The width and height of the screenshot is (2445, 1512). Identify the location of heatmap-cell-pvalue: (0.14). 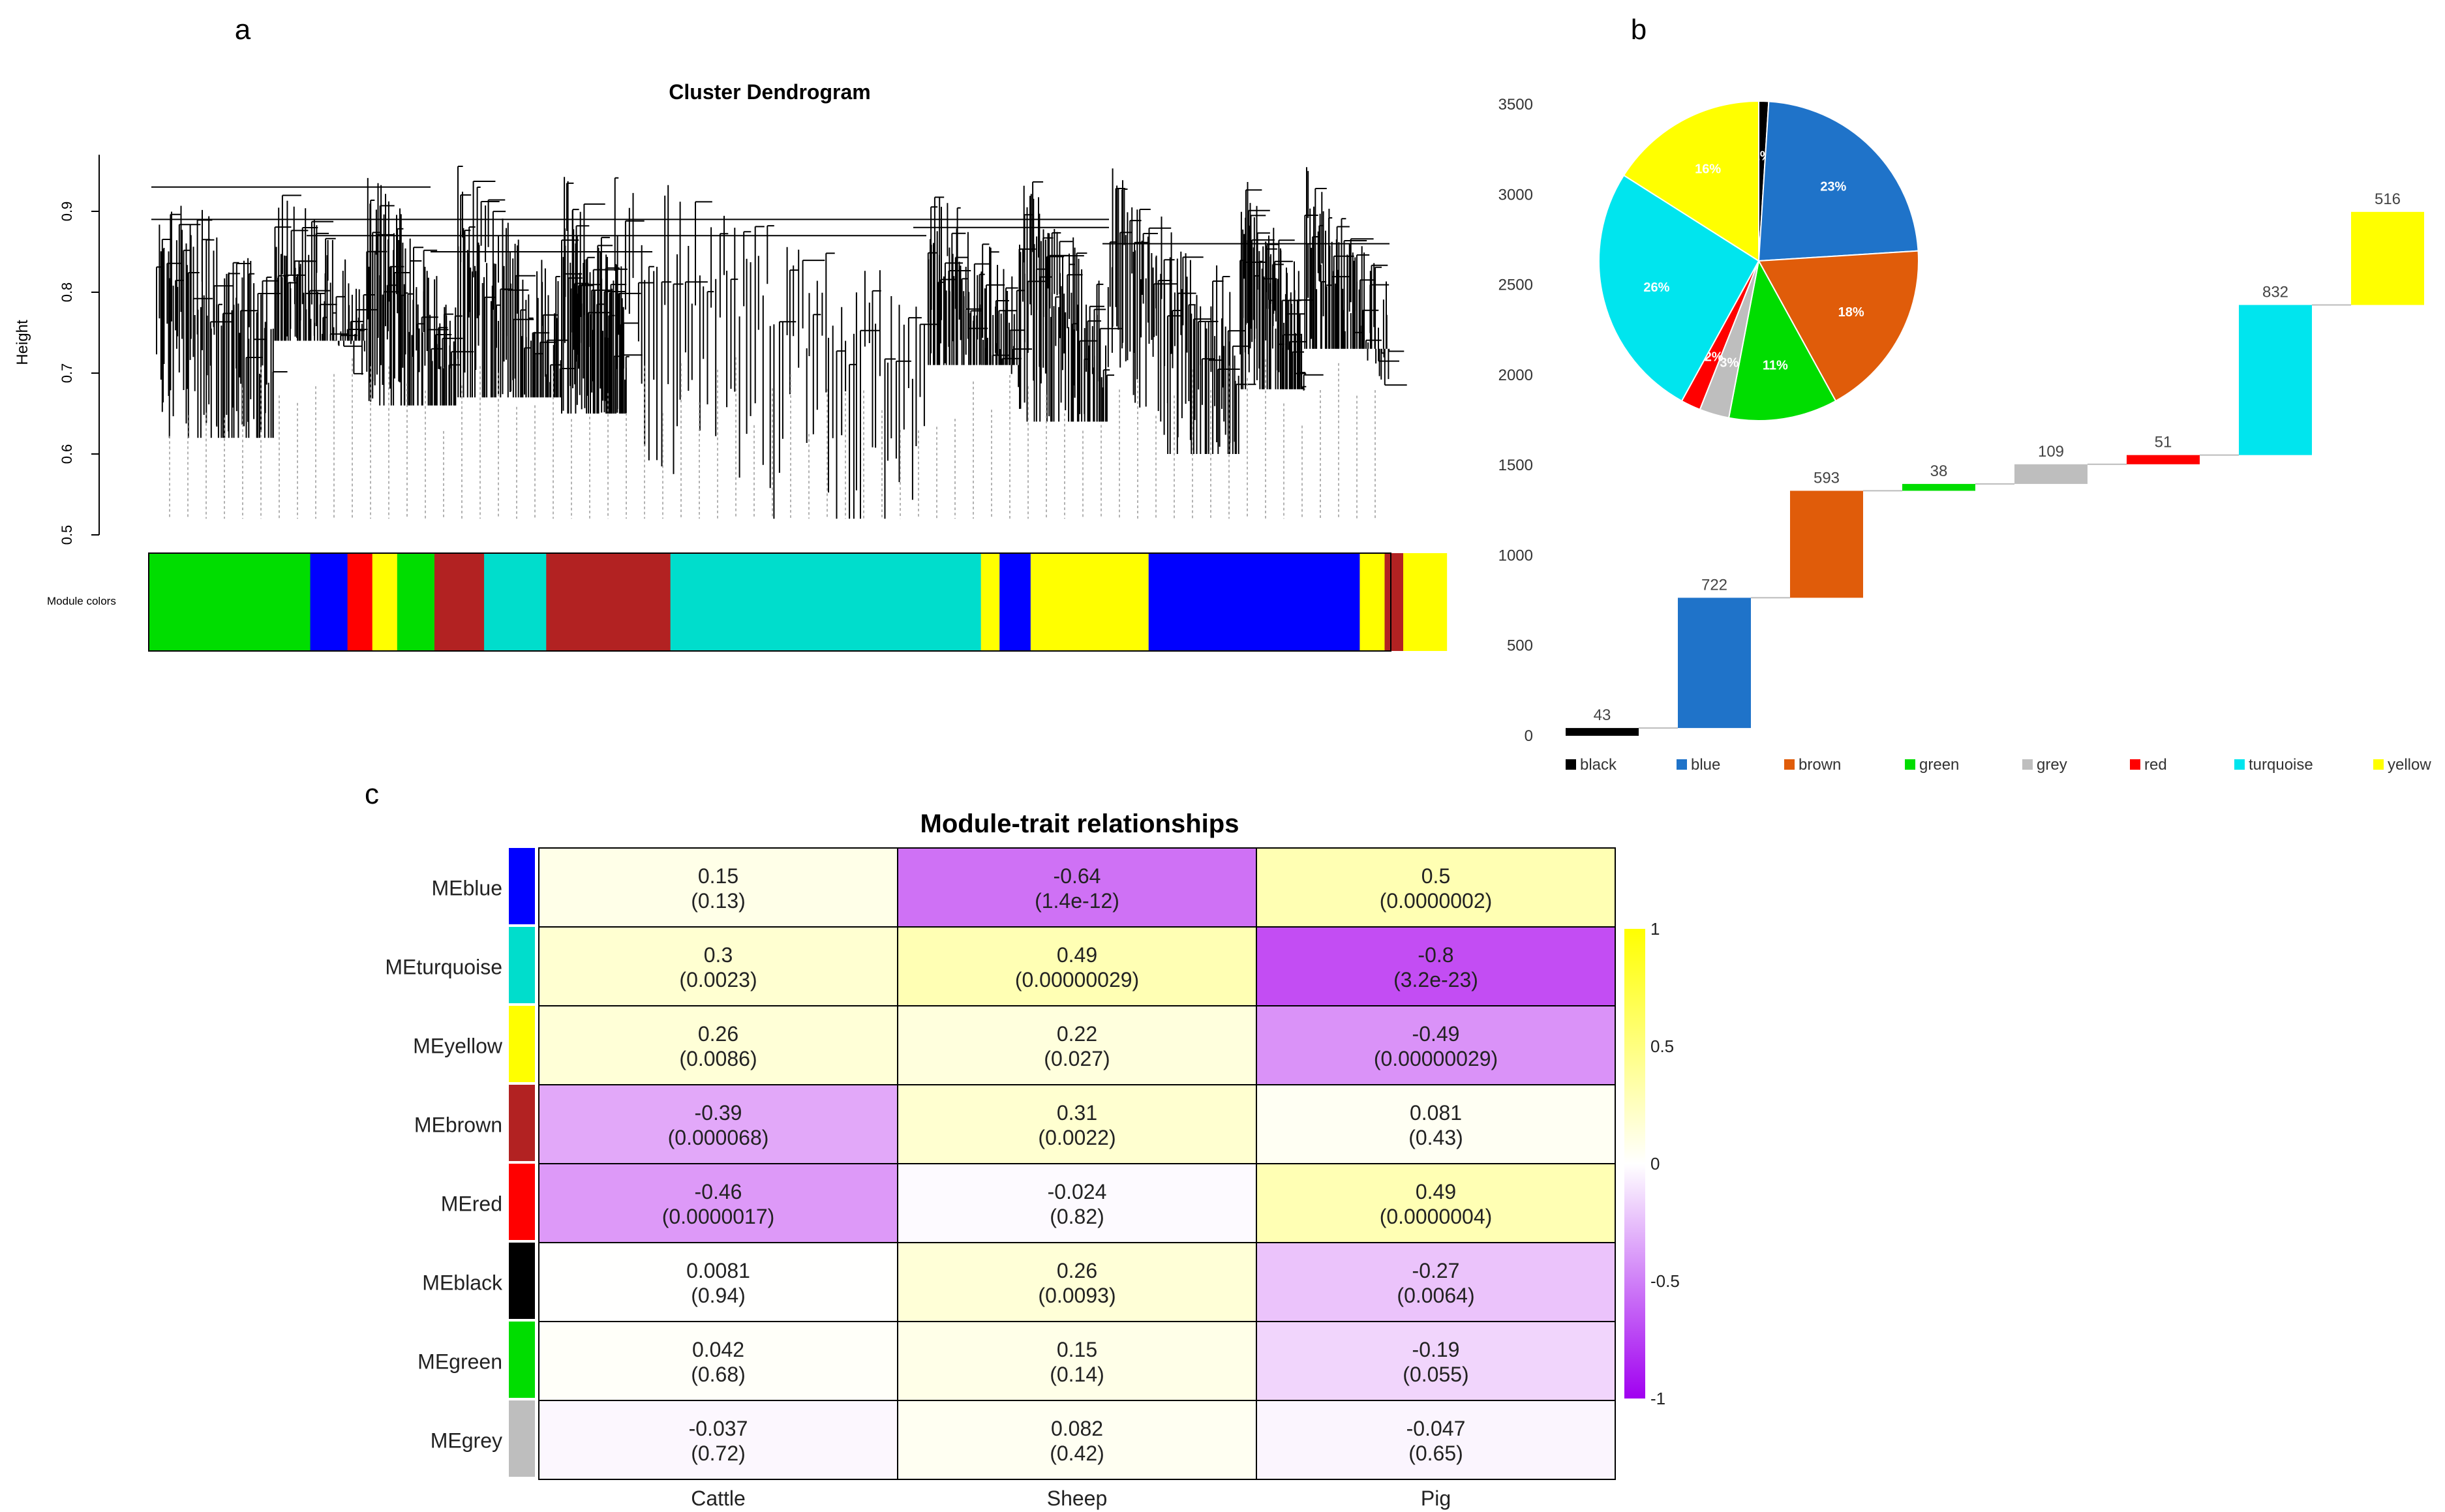
(1077, 1374).